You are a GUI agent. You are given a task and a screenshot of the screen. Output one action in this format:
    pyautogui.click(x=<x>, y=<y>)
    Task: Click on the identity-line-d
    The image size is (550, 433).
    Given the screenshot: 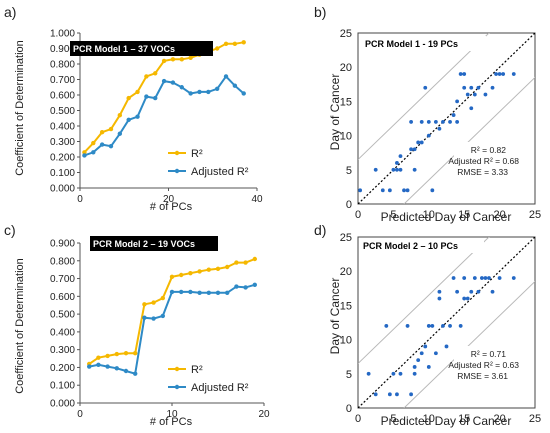 What is the action you would take?
    pyautogui.click(x=446, y=322)
    